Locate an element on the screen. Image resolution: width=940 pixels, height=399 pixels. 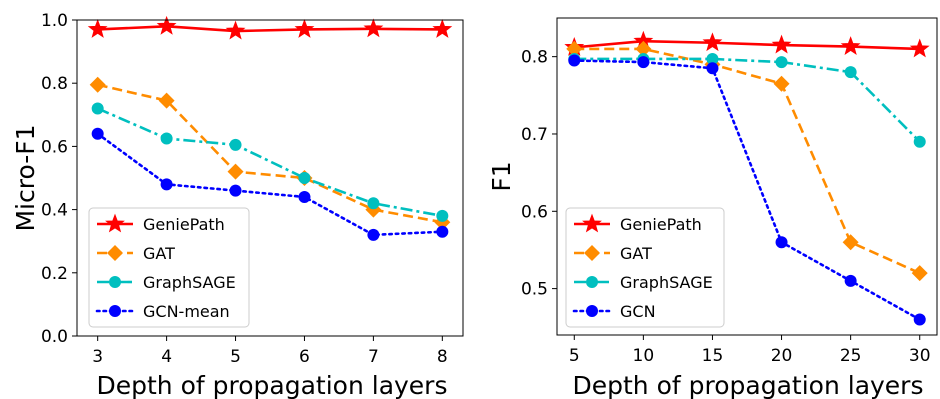
y-tick-label: 1.0 is located at coordinates (54, 21).